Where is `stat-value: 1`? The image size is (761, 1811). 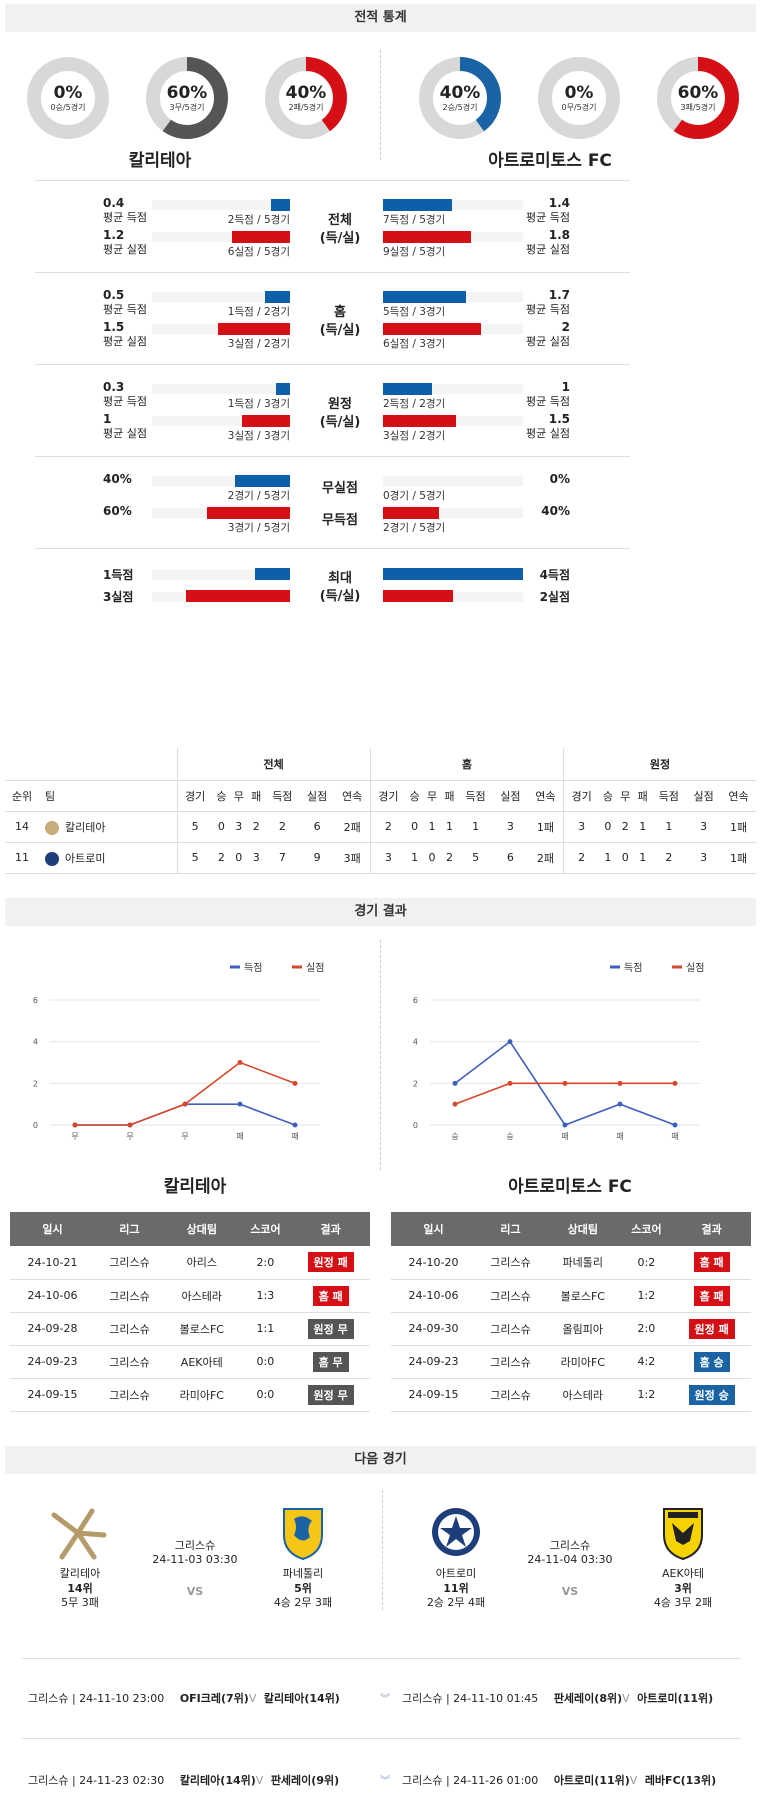
stat-value: 1 is located at coordinates (107, 419).